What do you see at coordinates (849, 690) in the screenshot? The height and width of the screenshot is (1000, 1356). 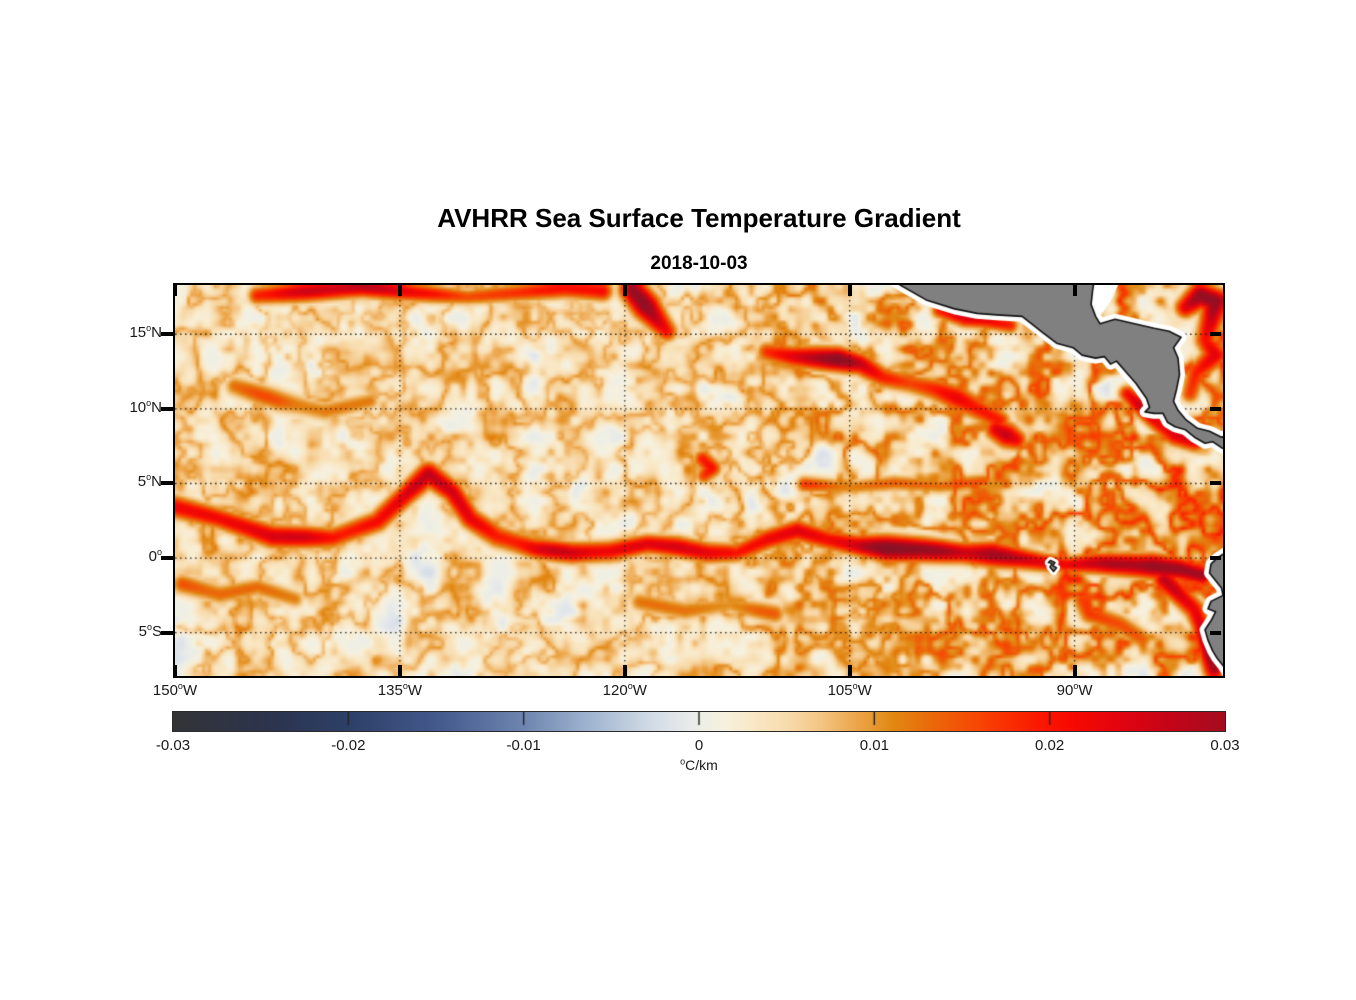 I see `x-tick-label: 105oW` at bounding box center [849, 690].